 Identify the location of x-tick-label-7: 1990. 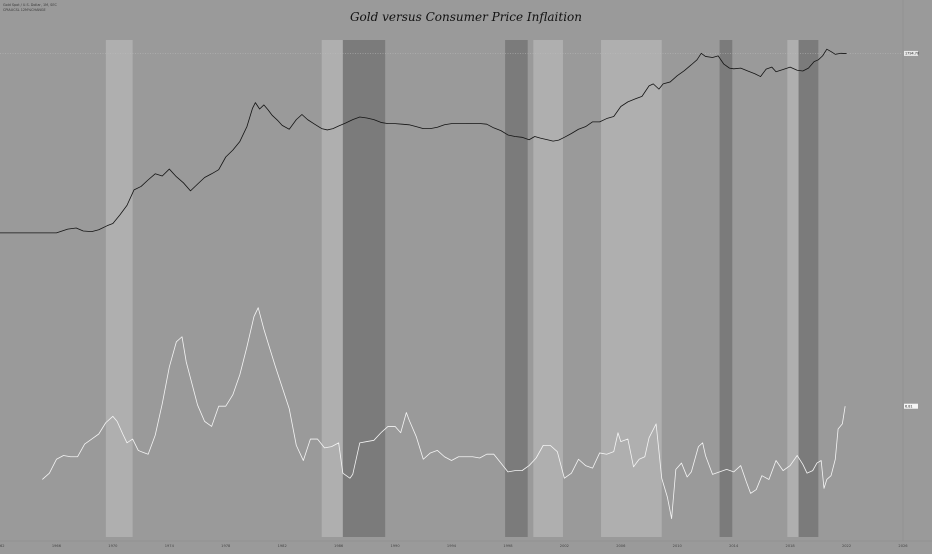
(395, 546).